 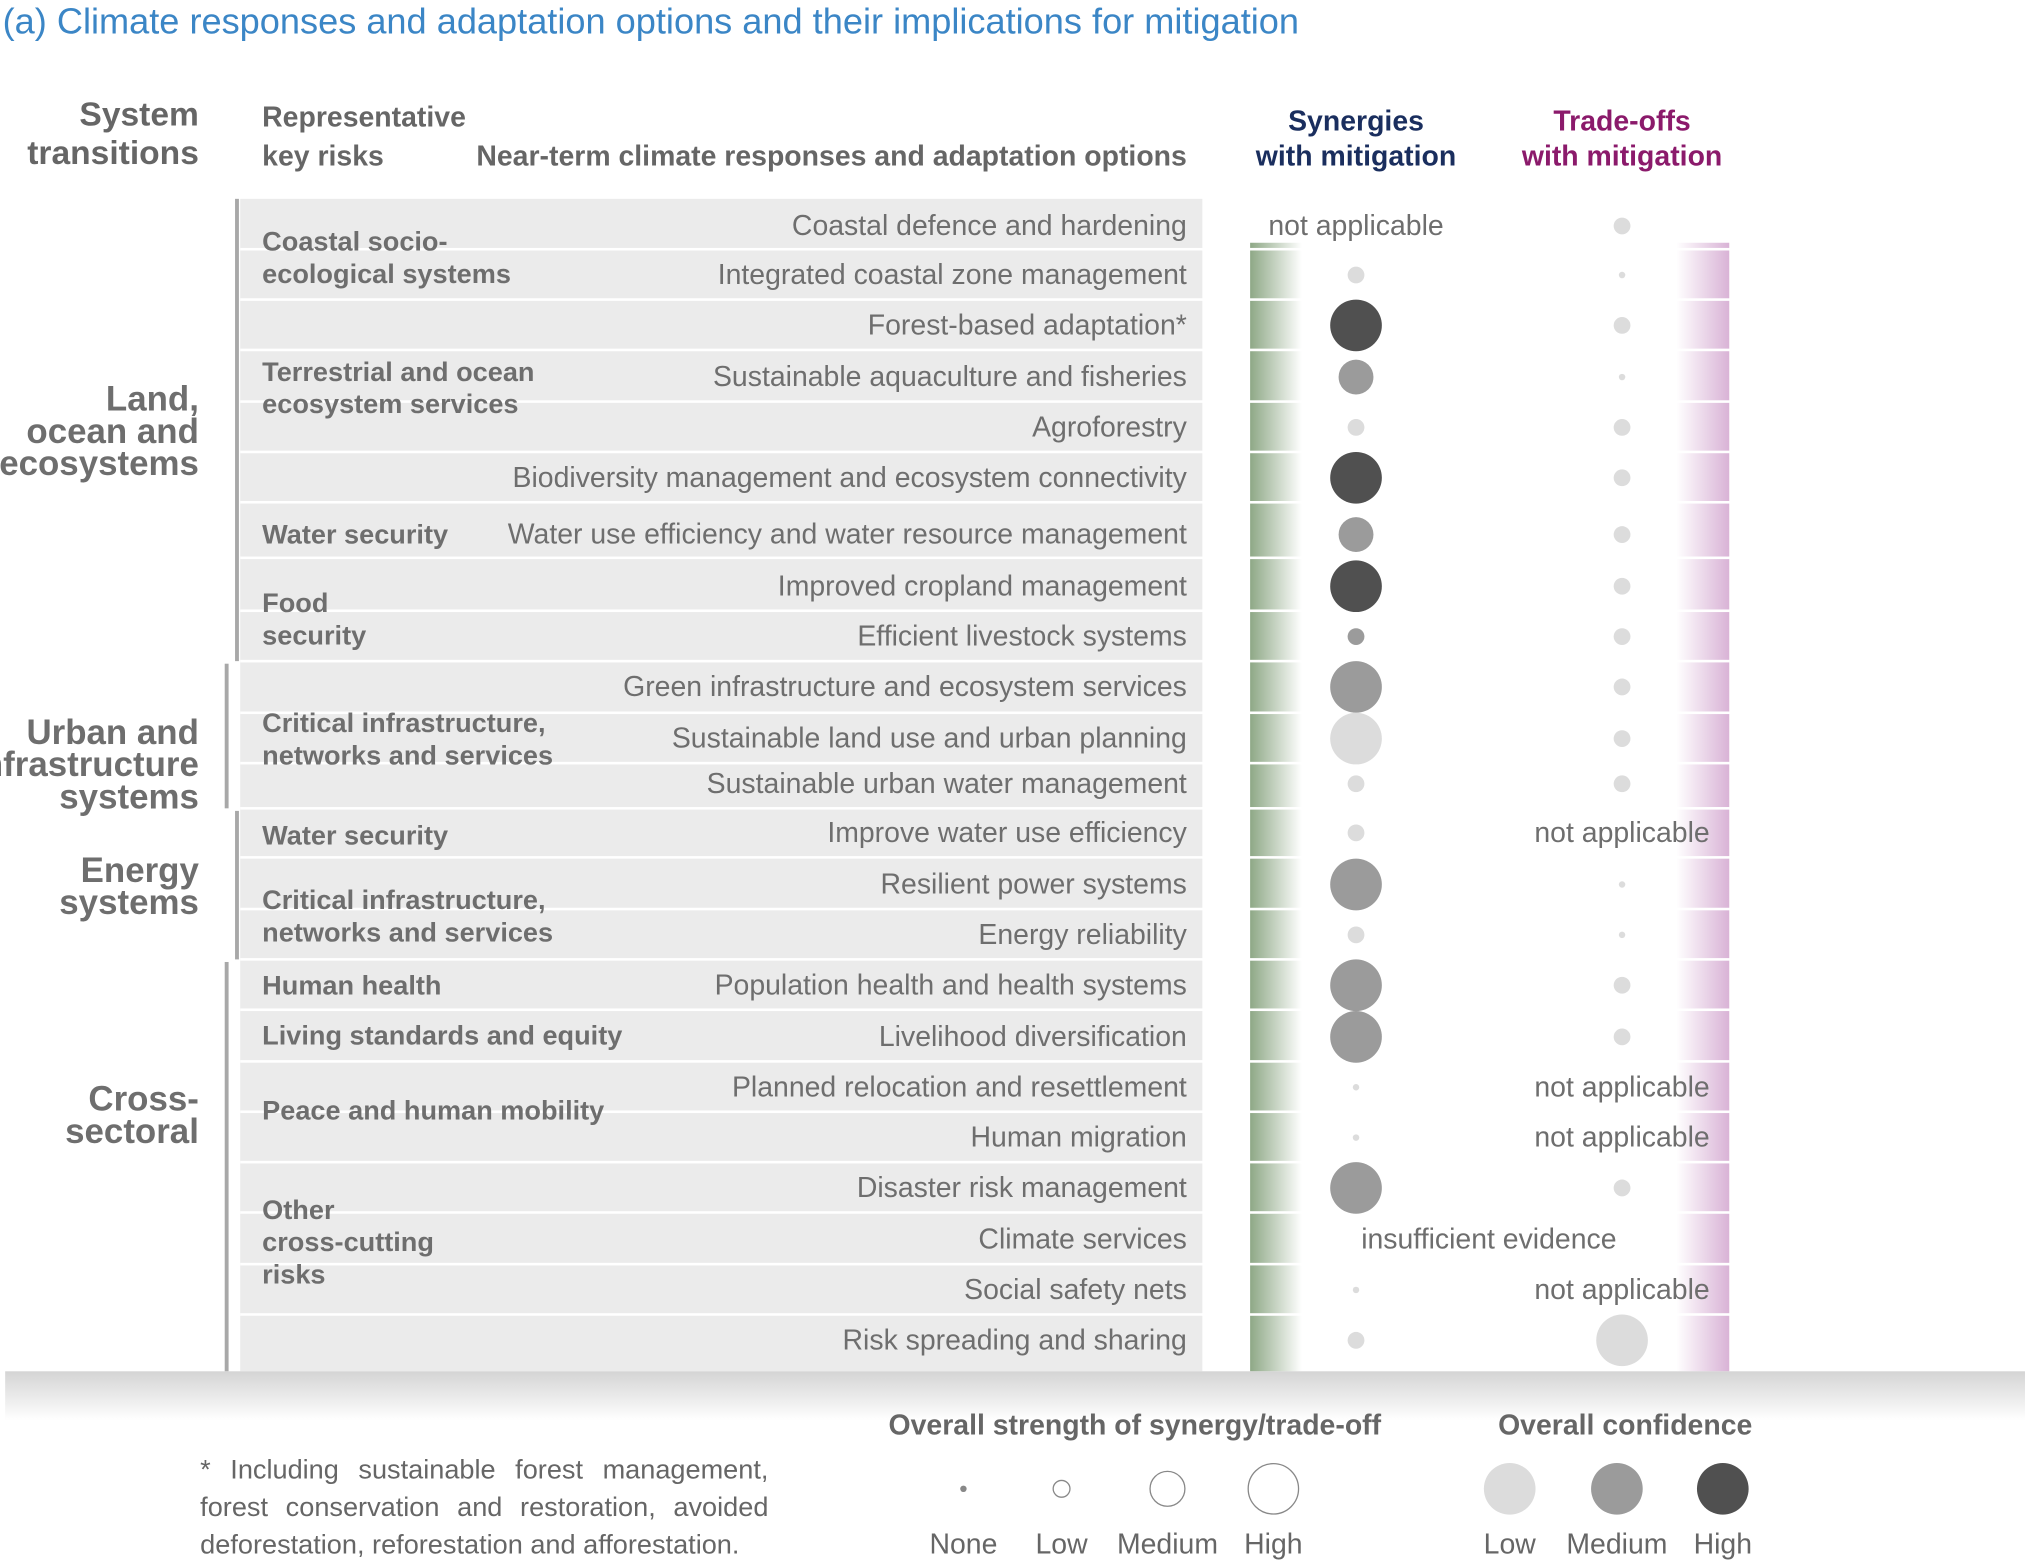 What do you see at coordinates (113, 152) in the screenshot?
I see `header-line: transitions` at bounding box center [113, 152].